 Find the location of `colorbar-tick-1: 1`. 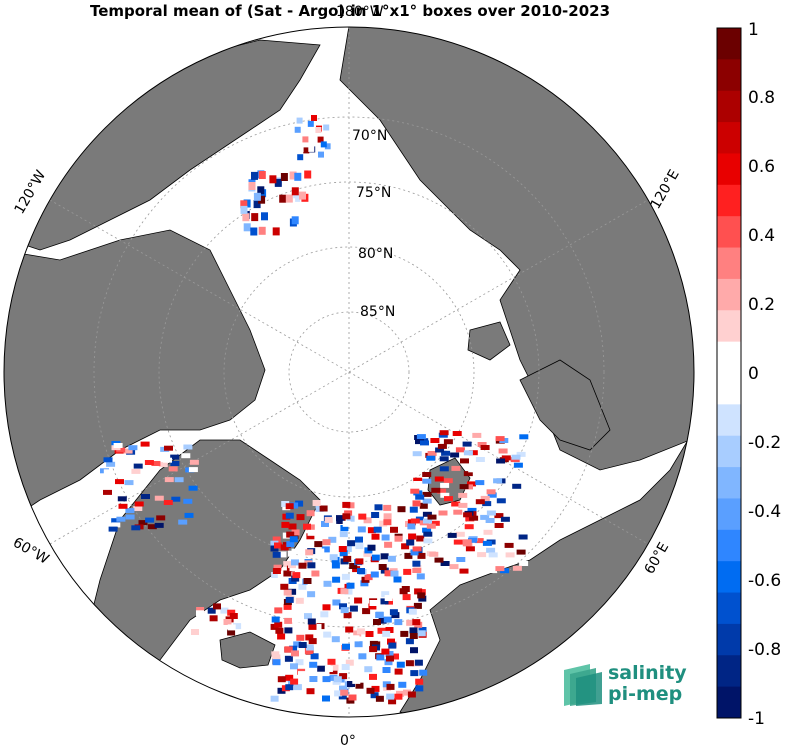

colorbar-tick-1: 1 is located at coordinates (753, 30).